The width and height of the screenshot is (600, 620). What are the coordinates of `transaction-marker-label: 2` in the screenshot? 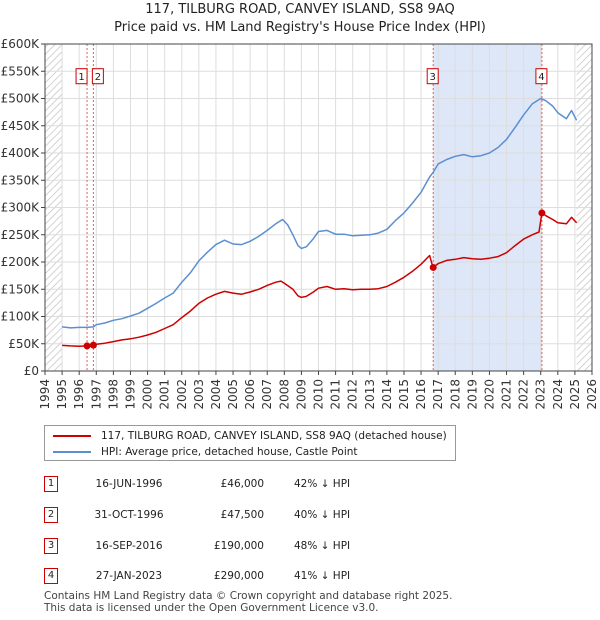 It's located at (98, 77).